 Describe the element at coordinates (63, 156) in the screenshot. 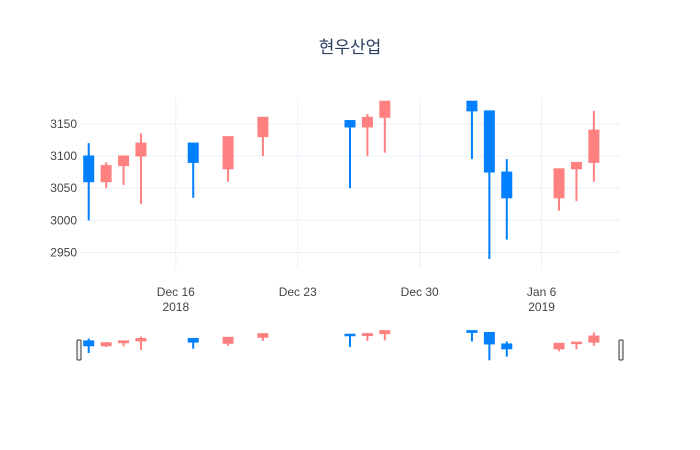

I see `y-tick-label: 3100` at that location.